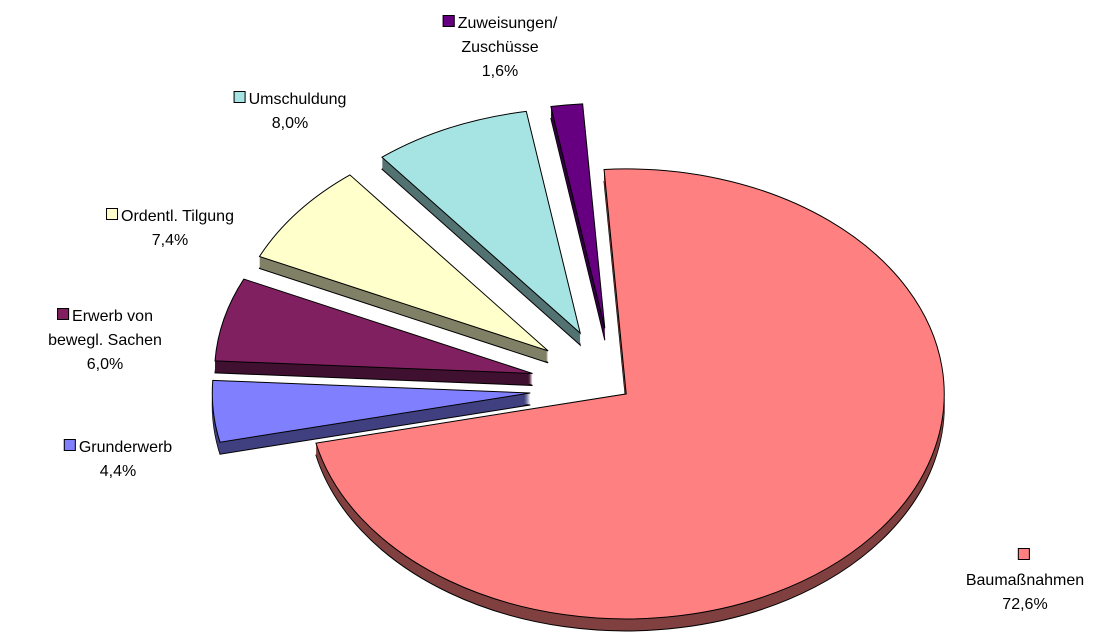 This screenshot has height=639, width=1118. I want to click on value-label: 7,4%, so click(170, 240).